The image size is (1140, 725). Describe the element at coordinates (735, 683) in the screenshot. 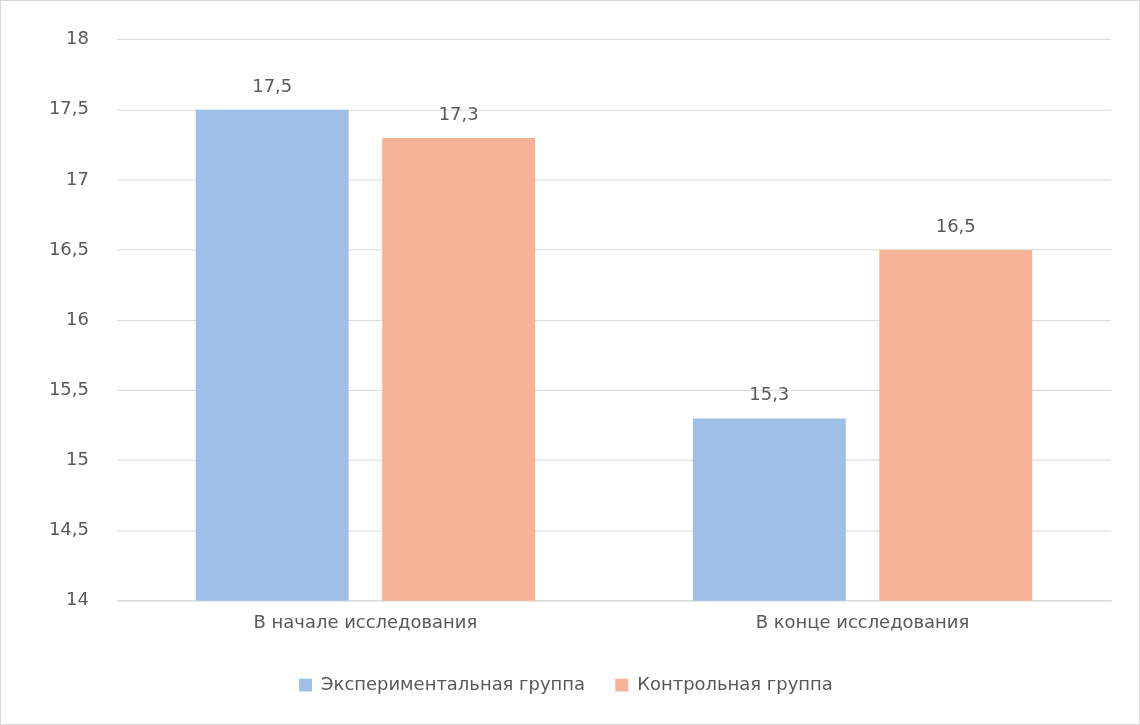

I see `legend-label: Контрольная группа` at that location.